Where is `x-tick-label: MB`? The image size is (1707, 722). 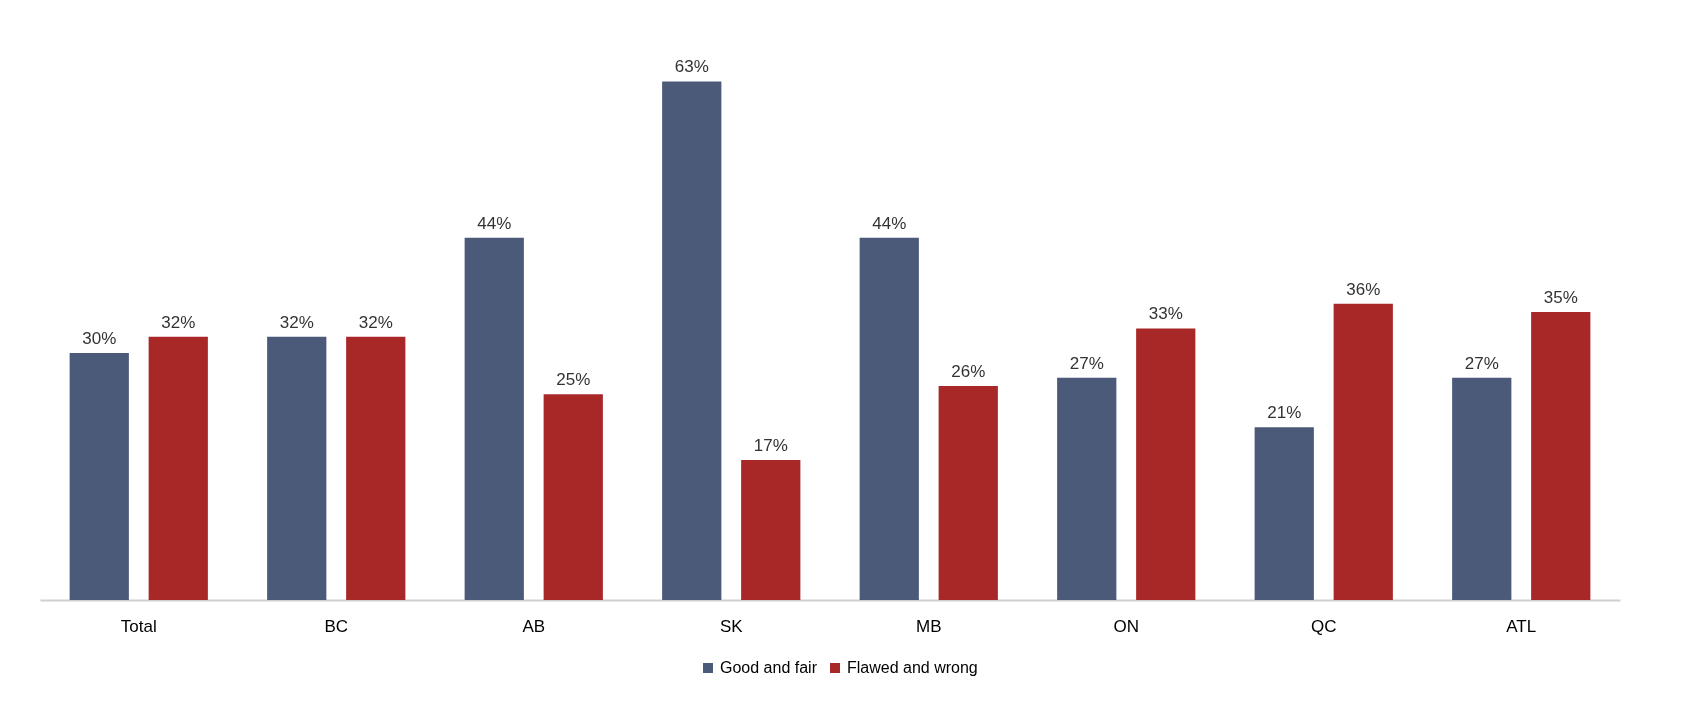 x-tick-label: MB is located at coordinates (929, 626).